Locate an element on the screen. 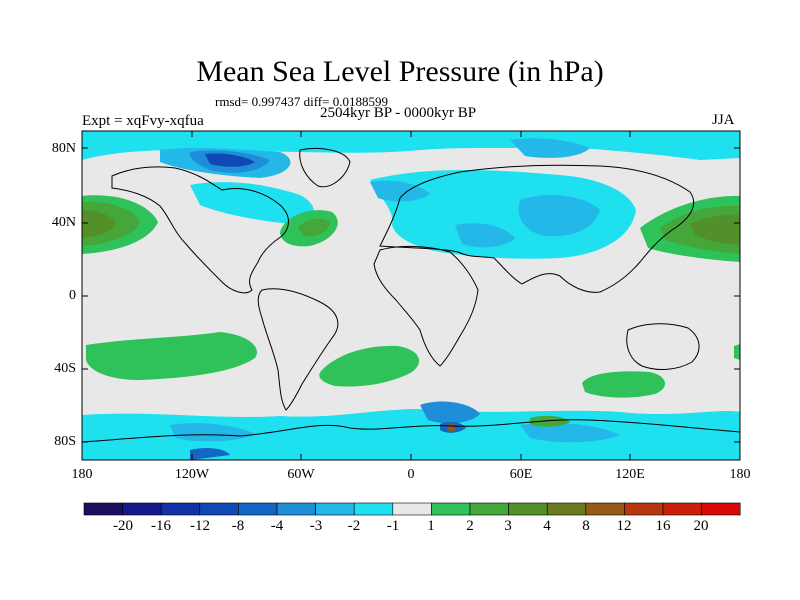  colorbar-label: 20 is located at coordinates (701, 526).